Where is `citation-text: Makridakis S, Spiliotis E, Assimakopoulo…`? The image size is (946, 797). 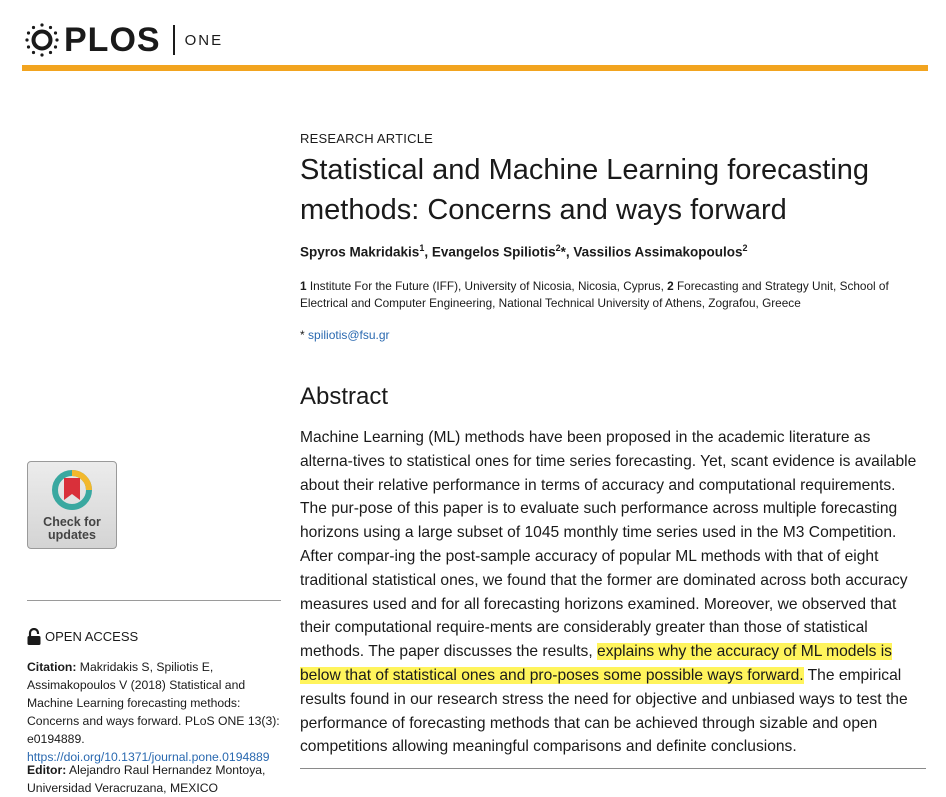 citation-text: Makridakis S, Spiliotis E, Assimakopoulo… is located at coordinates (153, 703).